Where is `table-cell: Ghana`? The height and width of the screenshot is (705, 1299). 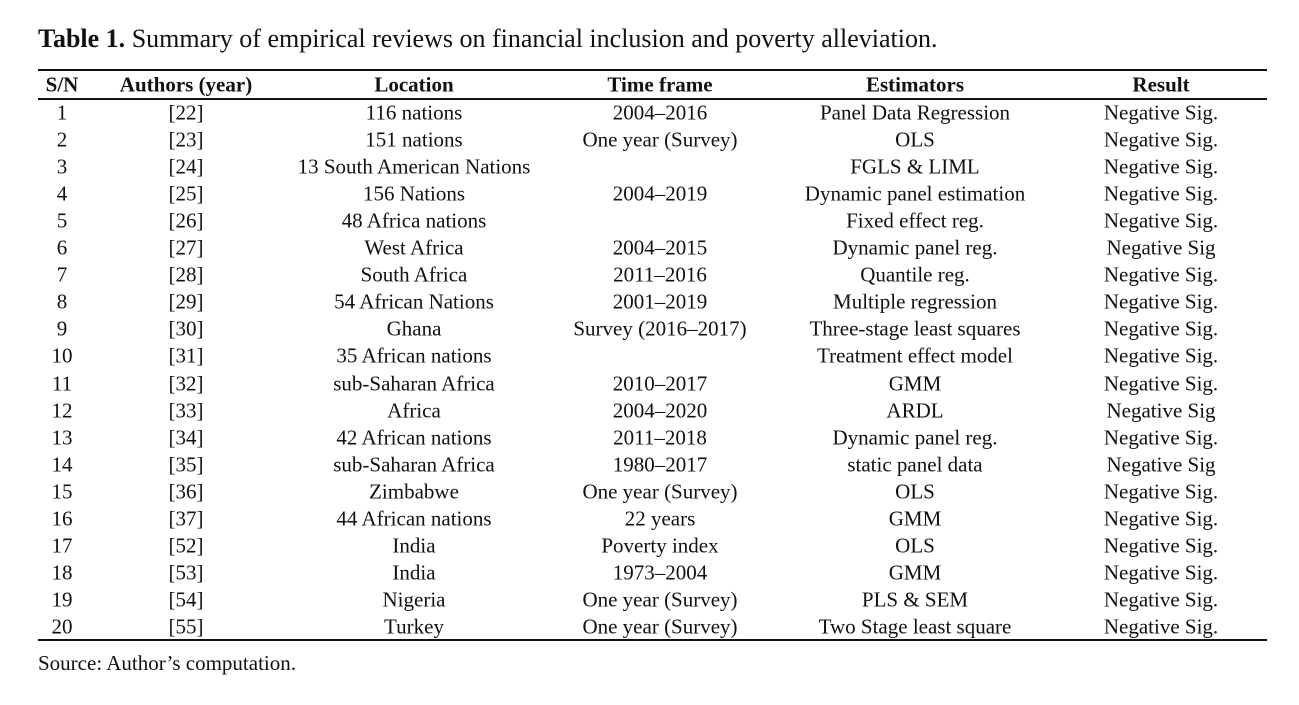
table-cell: Ghana is located at coordinates (414, 328).